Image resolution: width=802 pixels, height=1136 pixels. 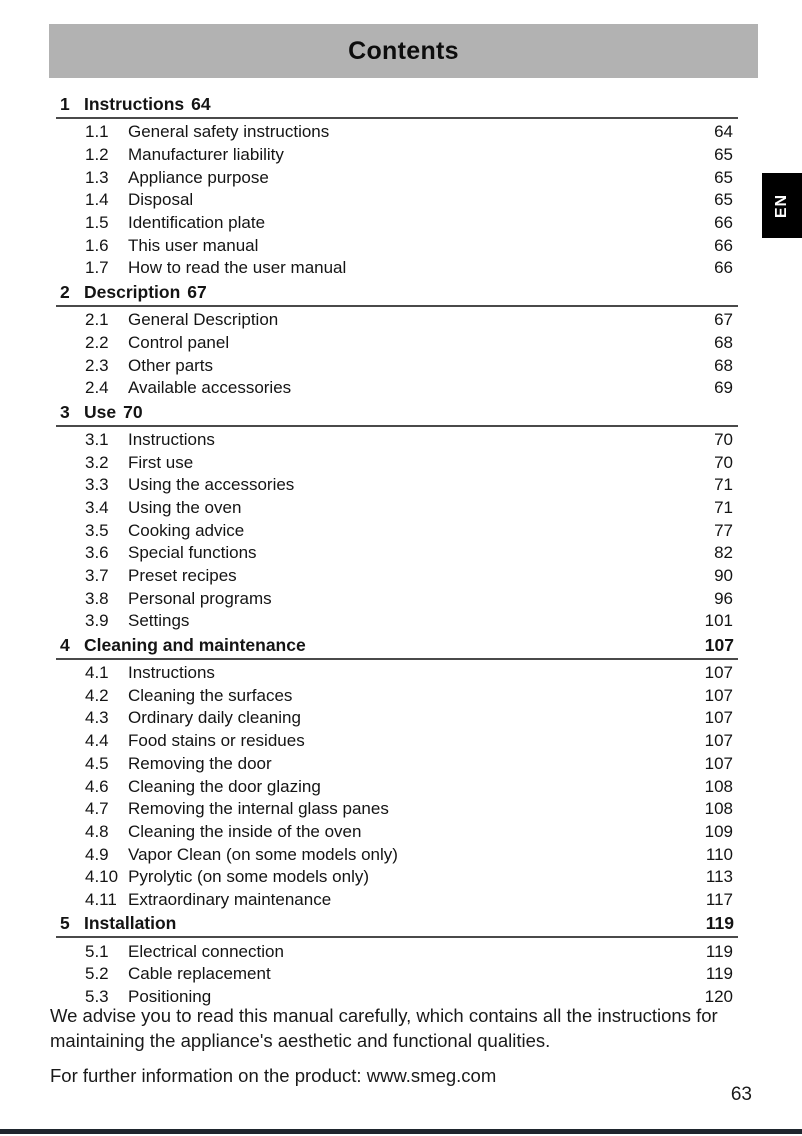 What do you see at coordinates (179, 342) in the screenshot?
I see `toc-entry-label: Control panel` at bounding box center [179, 342].